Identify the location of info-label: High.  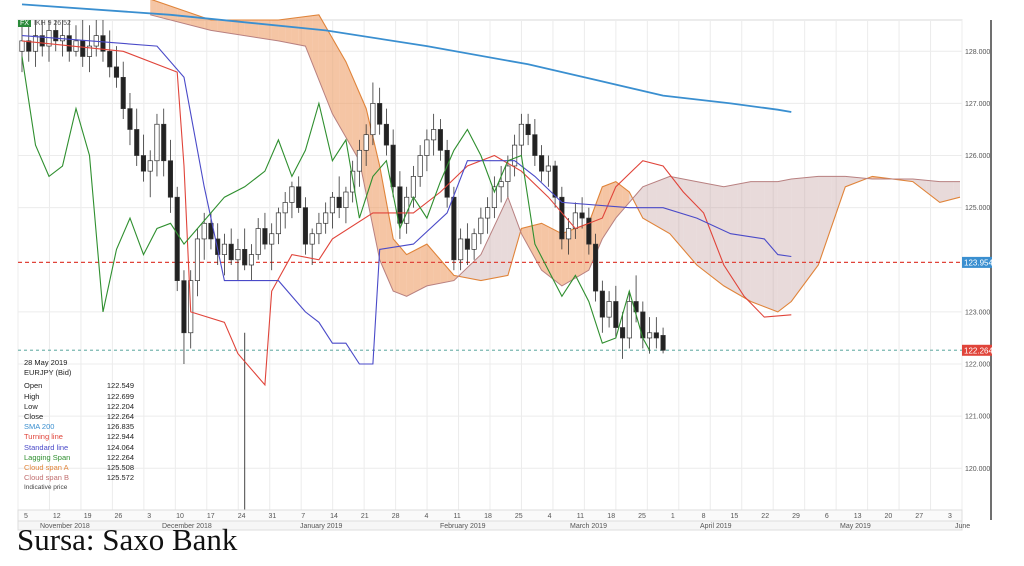
(32, 396).